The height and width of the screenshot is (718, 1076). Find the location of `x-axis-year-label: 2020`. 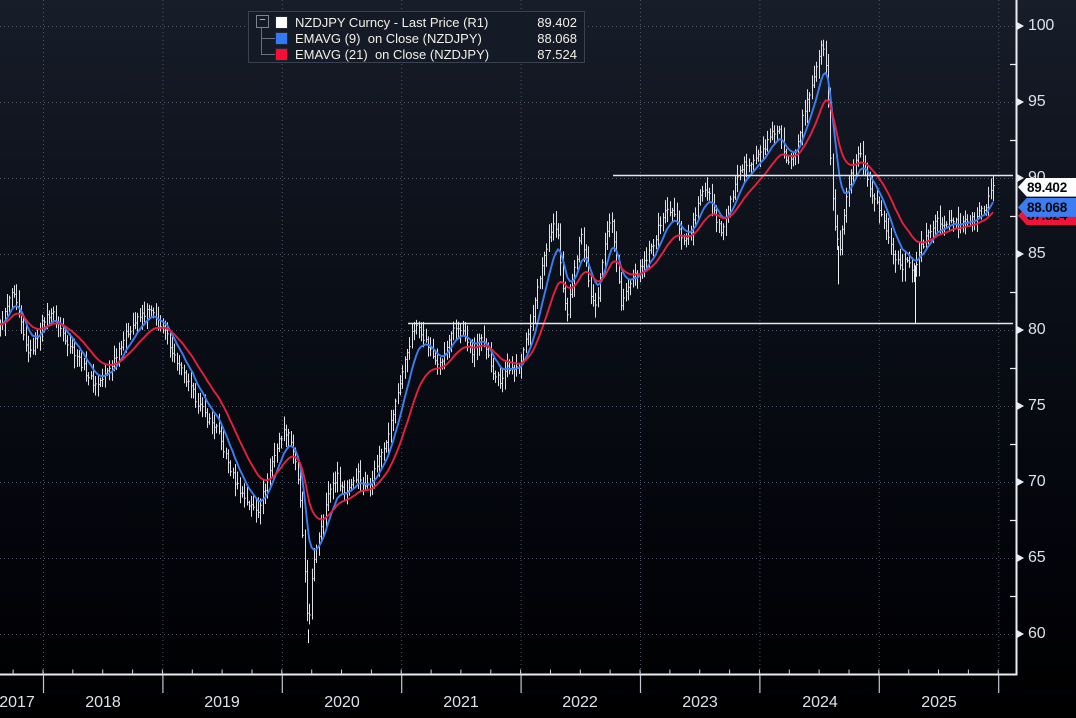

x-axis-year-label: 2020 is located at coordinates (342, 702).